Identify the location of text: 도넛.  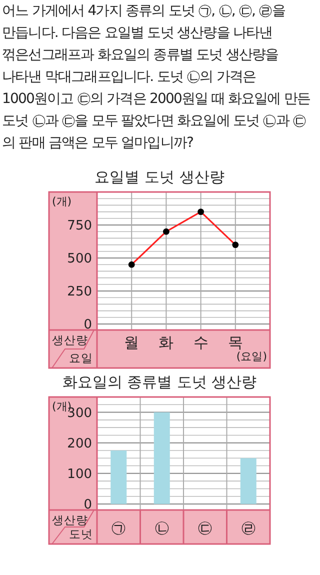
(81, 534).